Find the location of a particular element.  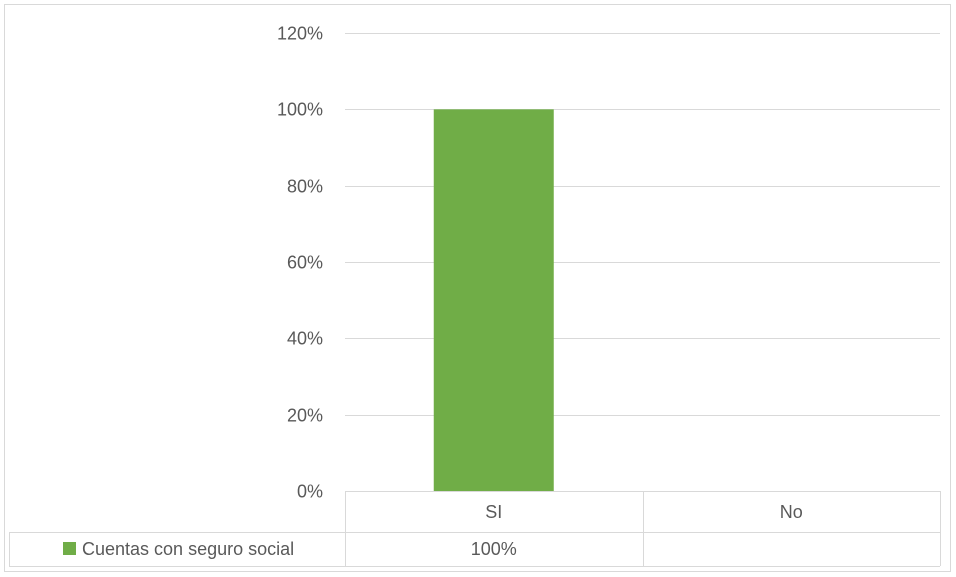

y-tick-label: 120% is located at coordinates (300, 34).